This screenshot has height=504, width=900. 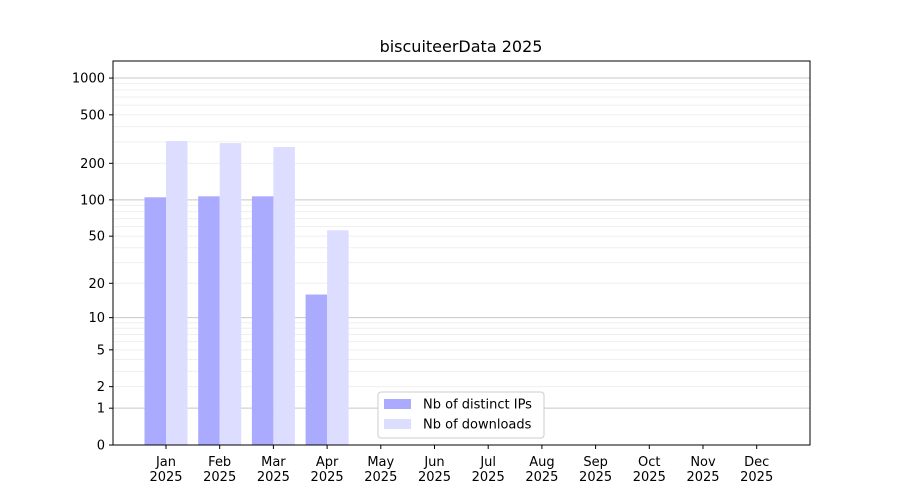 I want to click on x-tick-label: May, so click(x=380, y=462).